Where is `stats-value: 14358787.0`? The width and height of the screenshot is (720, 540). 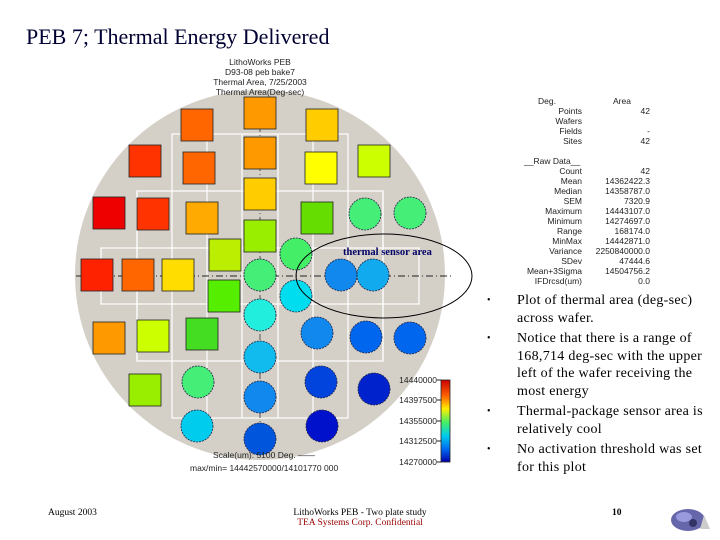
stats-value: 14358787.0 is located at coordinates (627, 191).